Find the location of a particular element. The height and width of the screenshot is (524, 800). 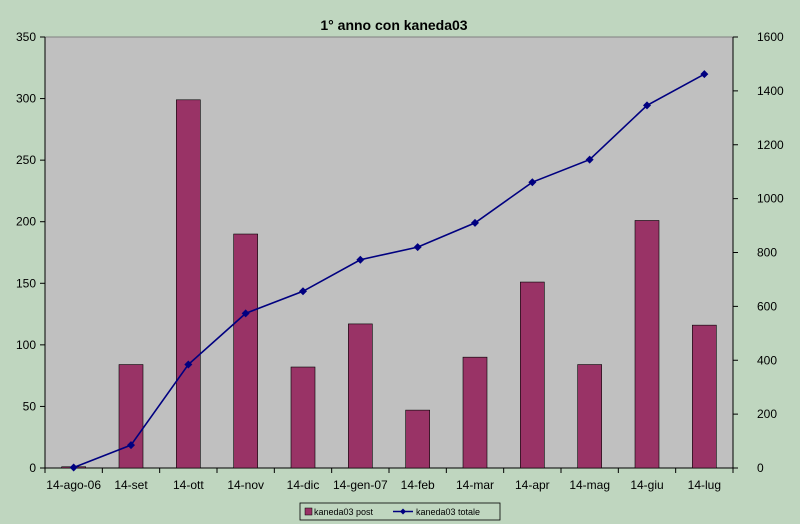

legend: kaneda03 post kaneda03 totale is located at coordinates (400, 511).